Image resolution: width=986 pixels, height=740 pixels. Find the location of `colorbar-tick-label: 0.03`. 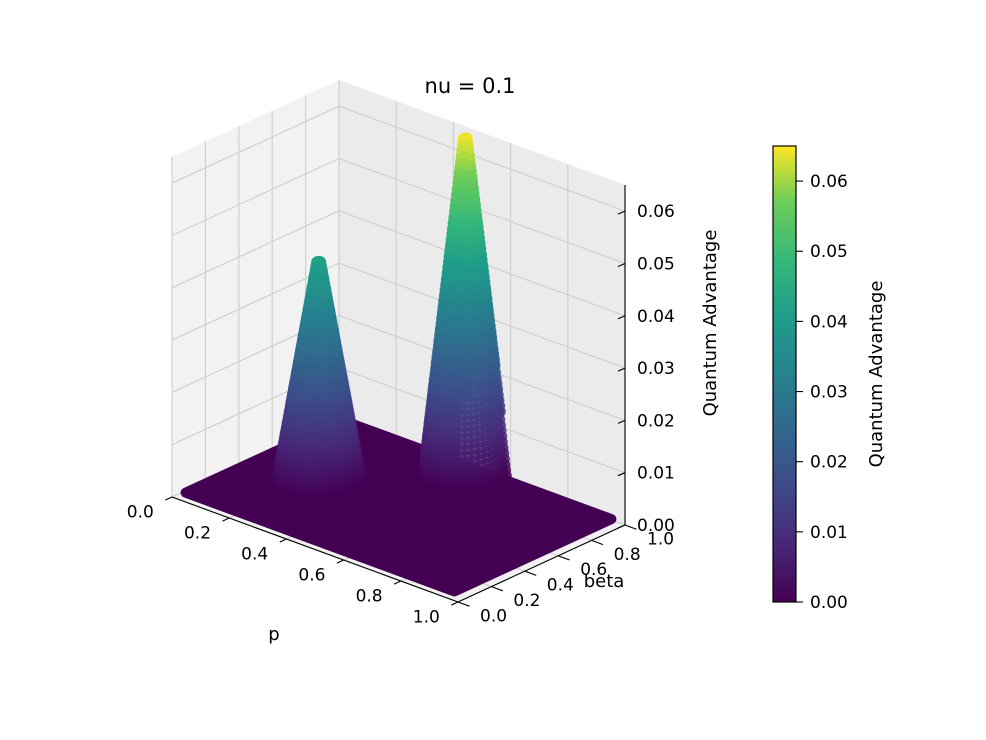

colorbar-tick-label: 0.03 is located at coordinates (829, 393).